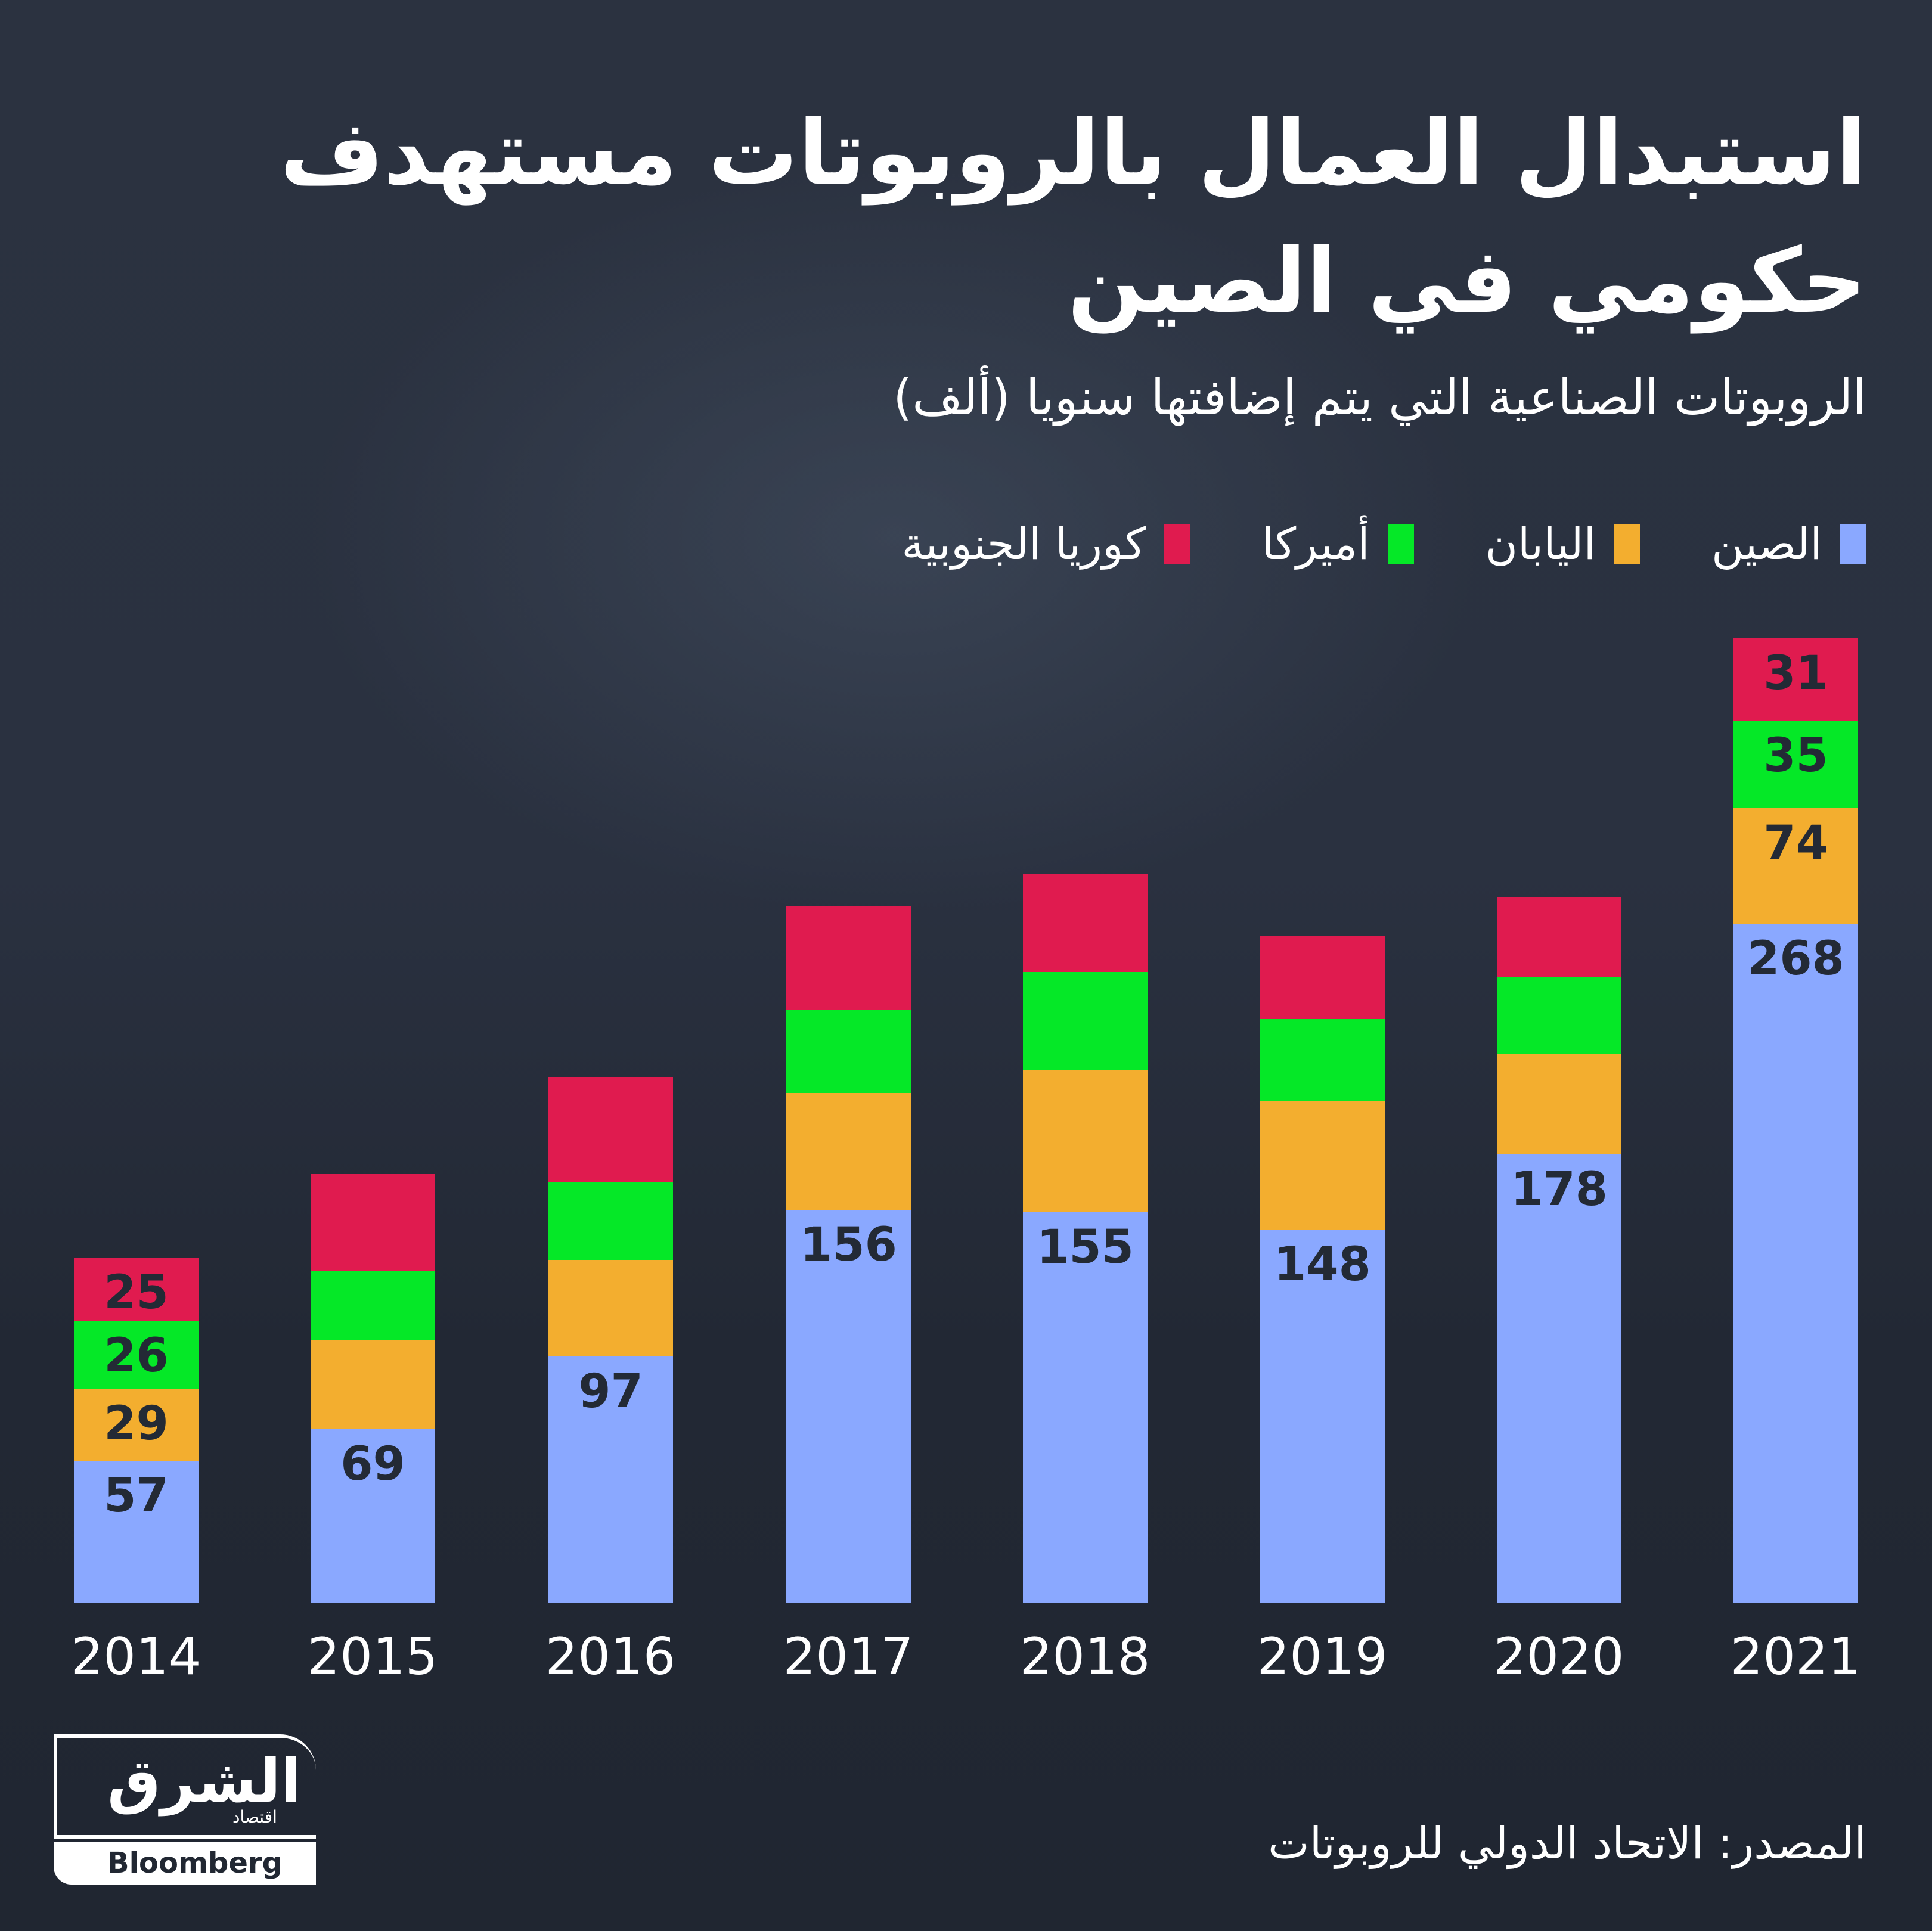 The image size is (1932, 1931). What do you see at coordinates (1177, 544) in the screenshot?
I see `legend-swatch-south-korea` at bounding box center [1177, 544].